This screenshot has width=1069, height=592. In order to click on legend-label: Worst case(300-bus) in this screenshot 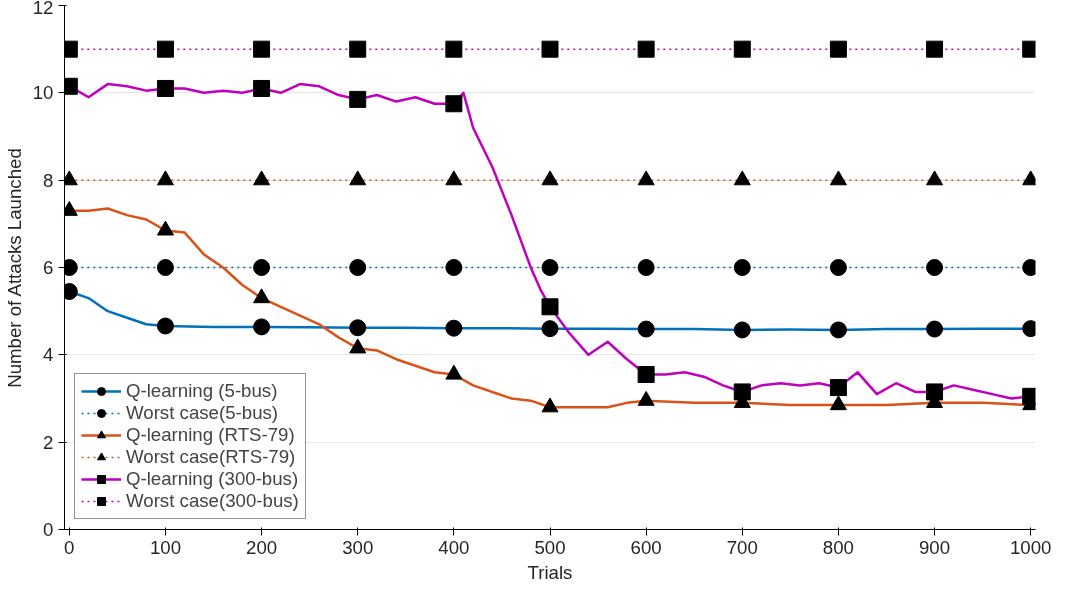, I will do `click(212, 501)`.